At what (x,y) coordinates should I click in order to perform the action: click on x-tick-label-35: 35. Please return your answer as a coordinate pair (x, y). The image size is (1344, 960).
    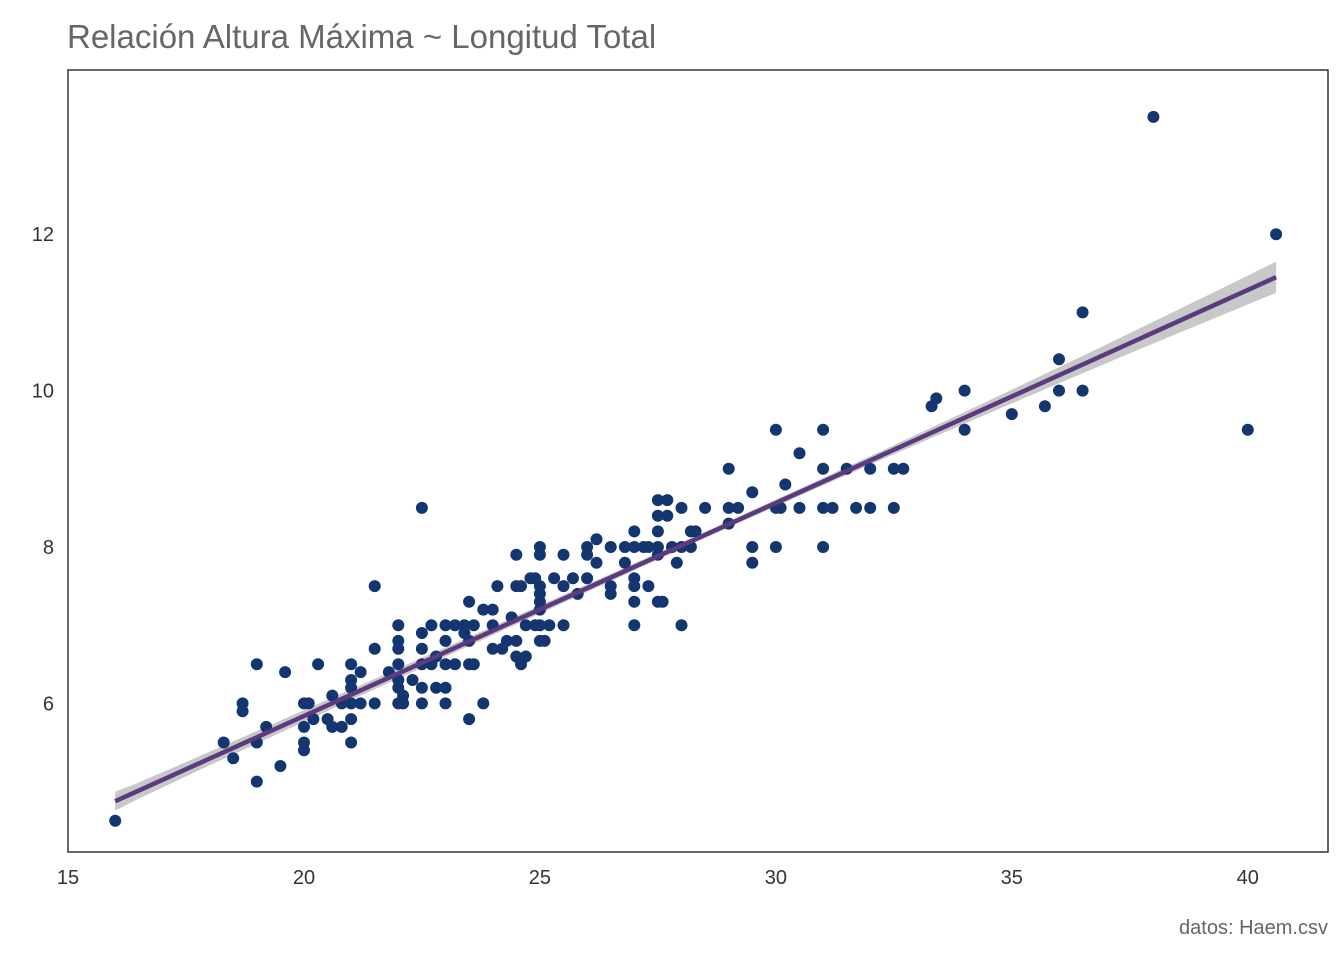
    Looking at the image, I should click on (1012, 878).